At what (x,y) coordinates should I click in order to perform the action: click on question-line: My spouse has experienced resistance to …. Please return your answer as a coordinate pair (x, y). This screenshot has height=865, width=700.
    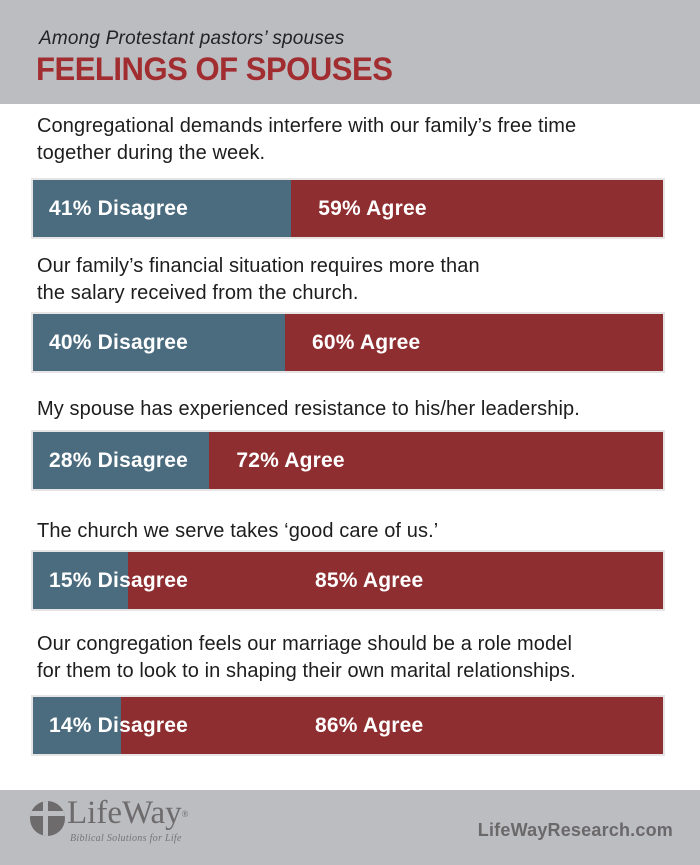
    Looking at the image, I should click on (308, 409).